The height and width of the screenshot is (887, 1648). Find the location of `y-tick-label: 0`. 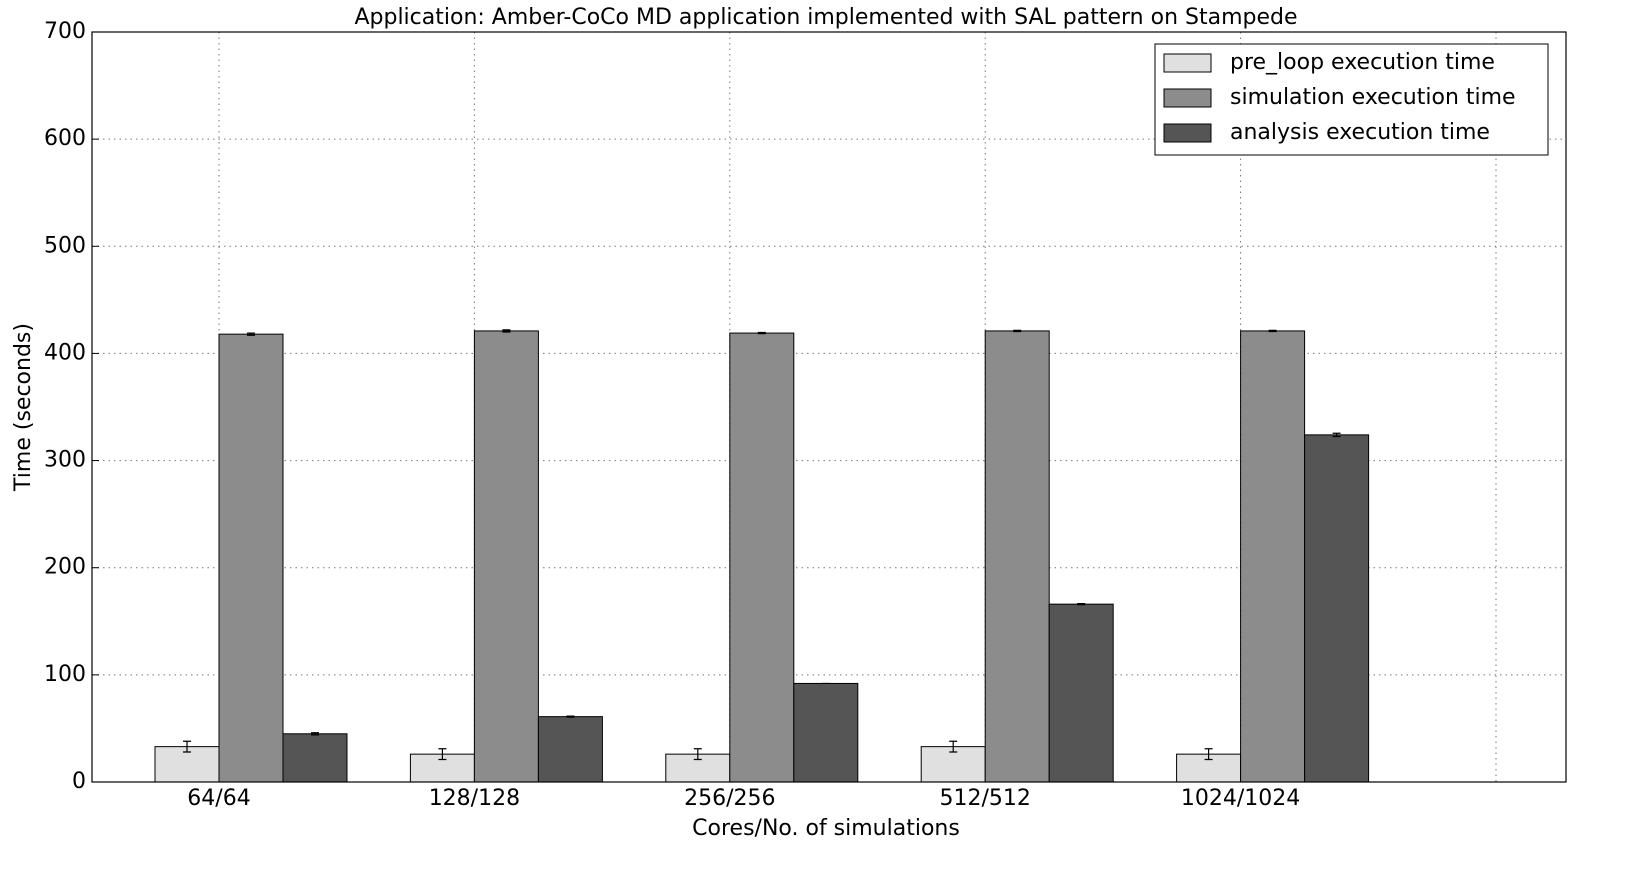

y-tick-label: 0 is located at coordinates (79, 781).